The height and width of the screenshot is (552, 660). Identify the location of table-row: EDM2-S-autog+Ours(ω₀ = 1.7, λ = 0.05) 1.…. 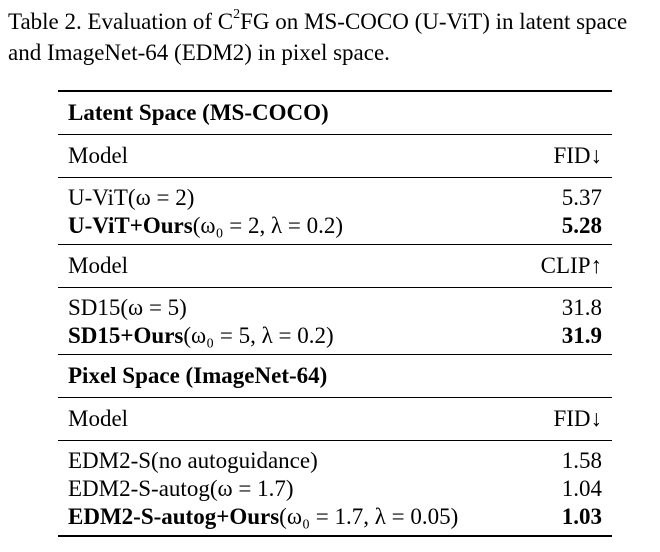
(335, 520).